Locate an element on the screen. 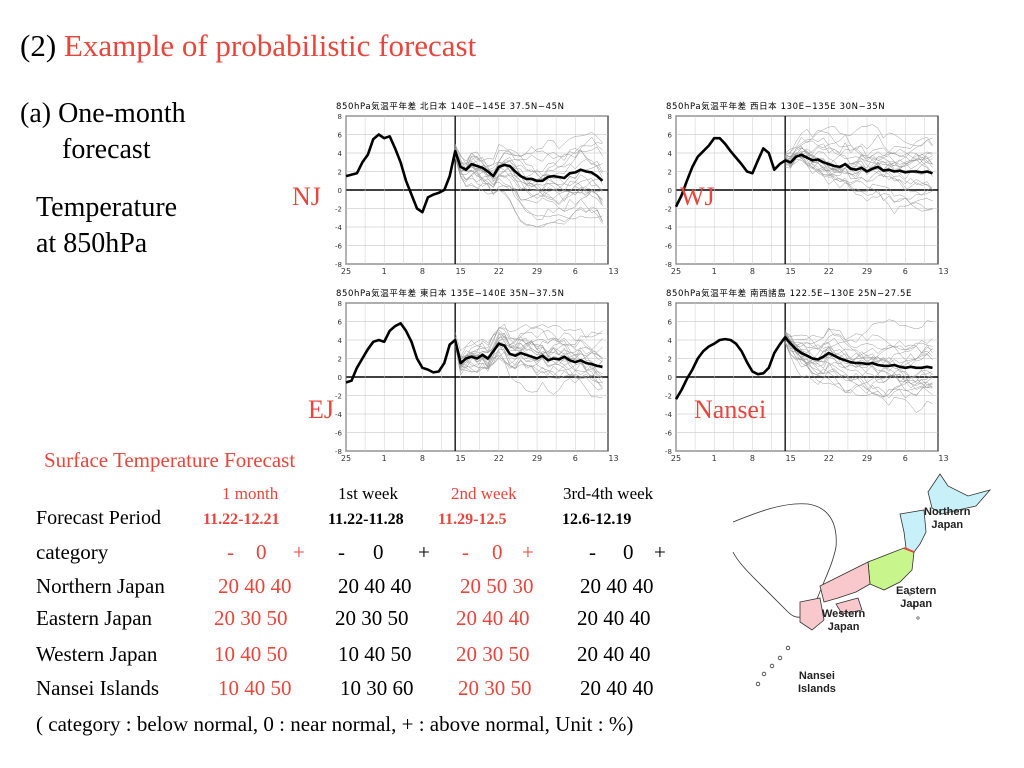 The height and width of the screenshot is (768, 1024). row-name: Western Japan is located at coordinates (97, 654).